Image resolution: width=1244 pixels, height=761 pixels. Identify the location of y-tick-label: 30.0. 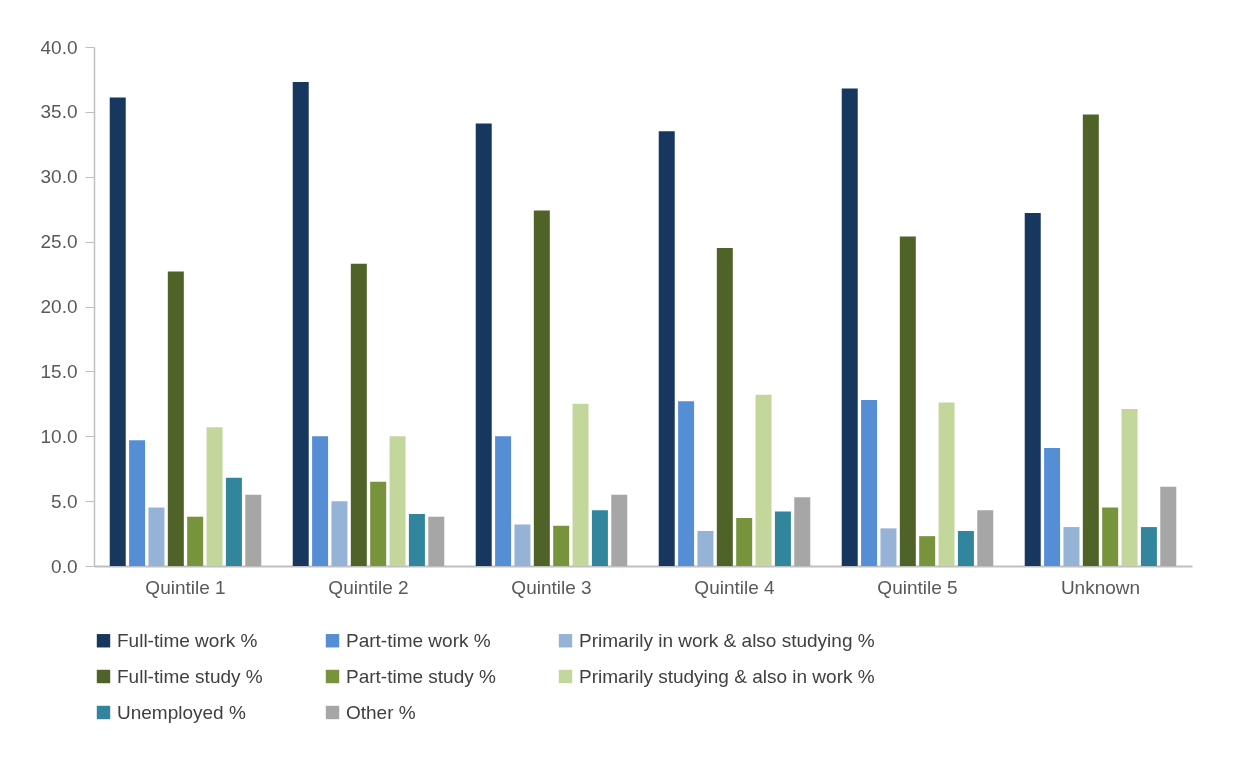
(59, 177).